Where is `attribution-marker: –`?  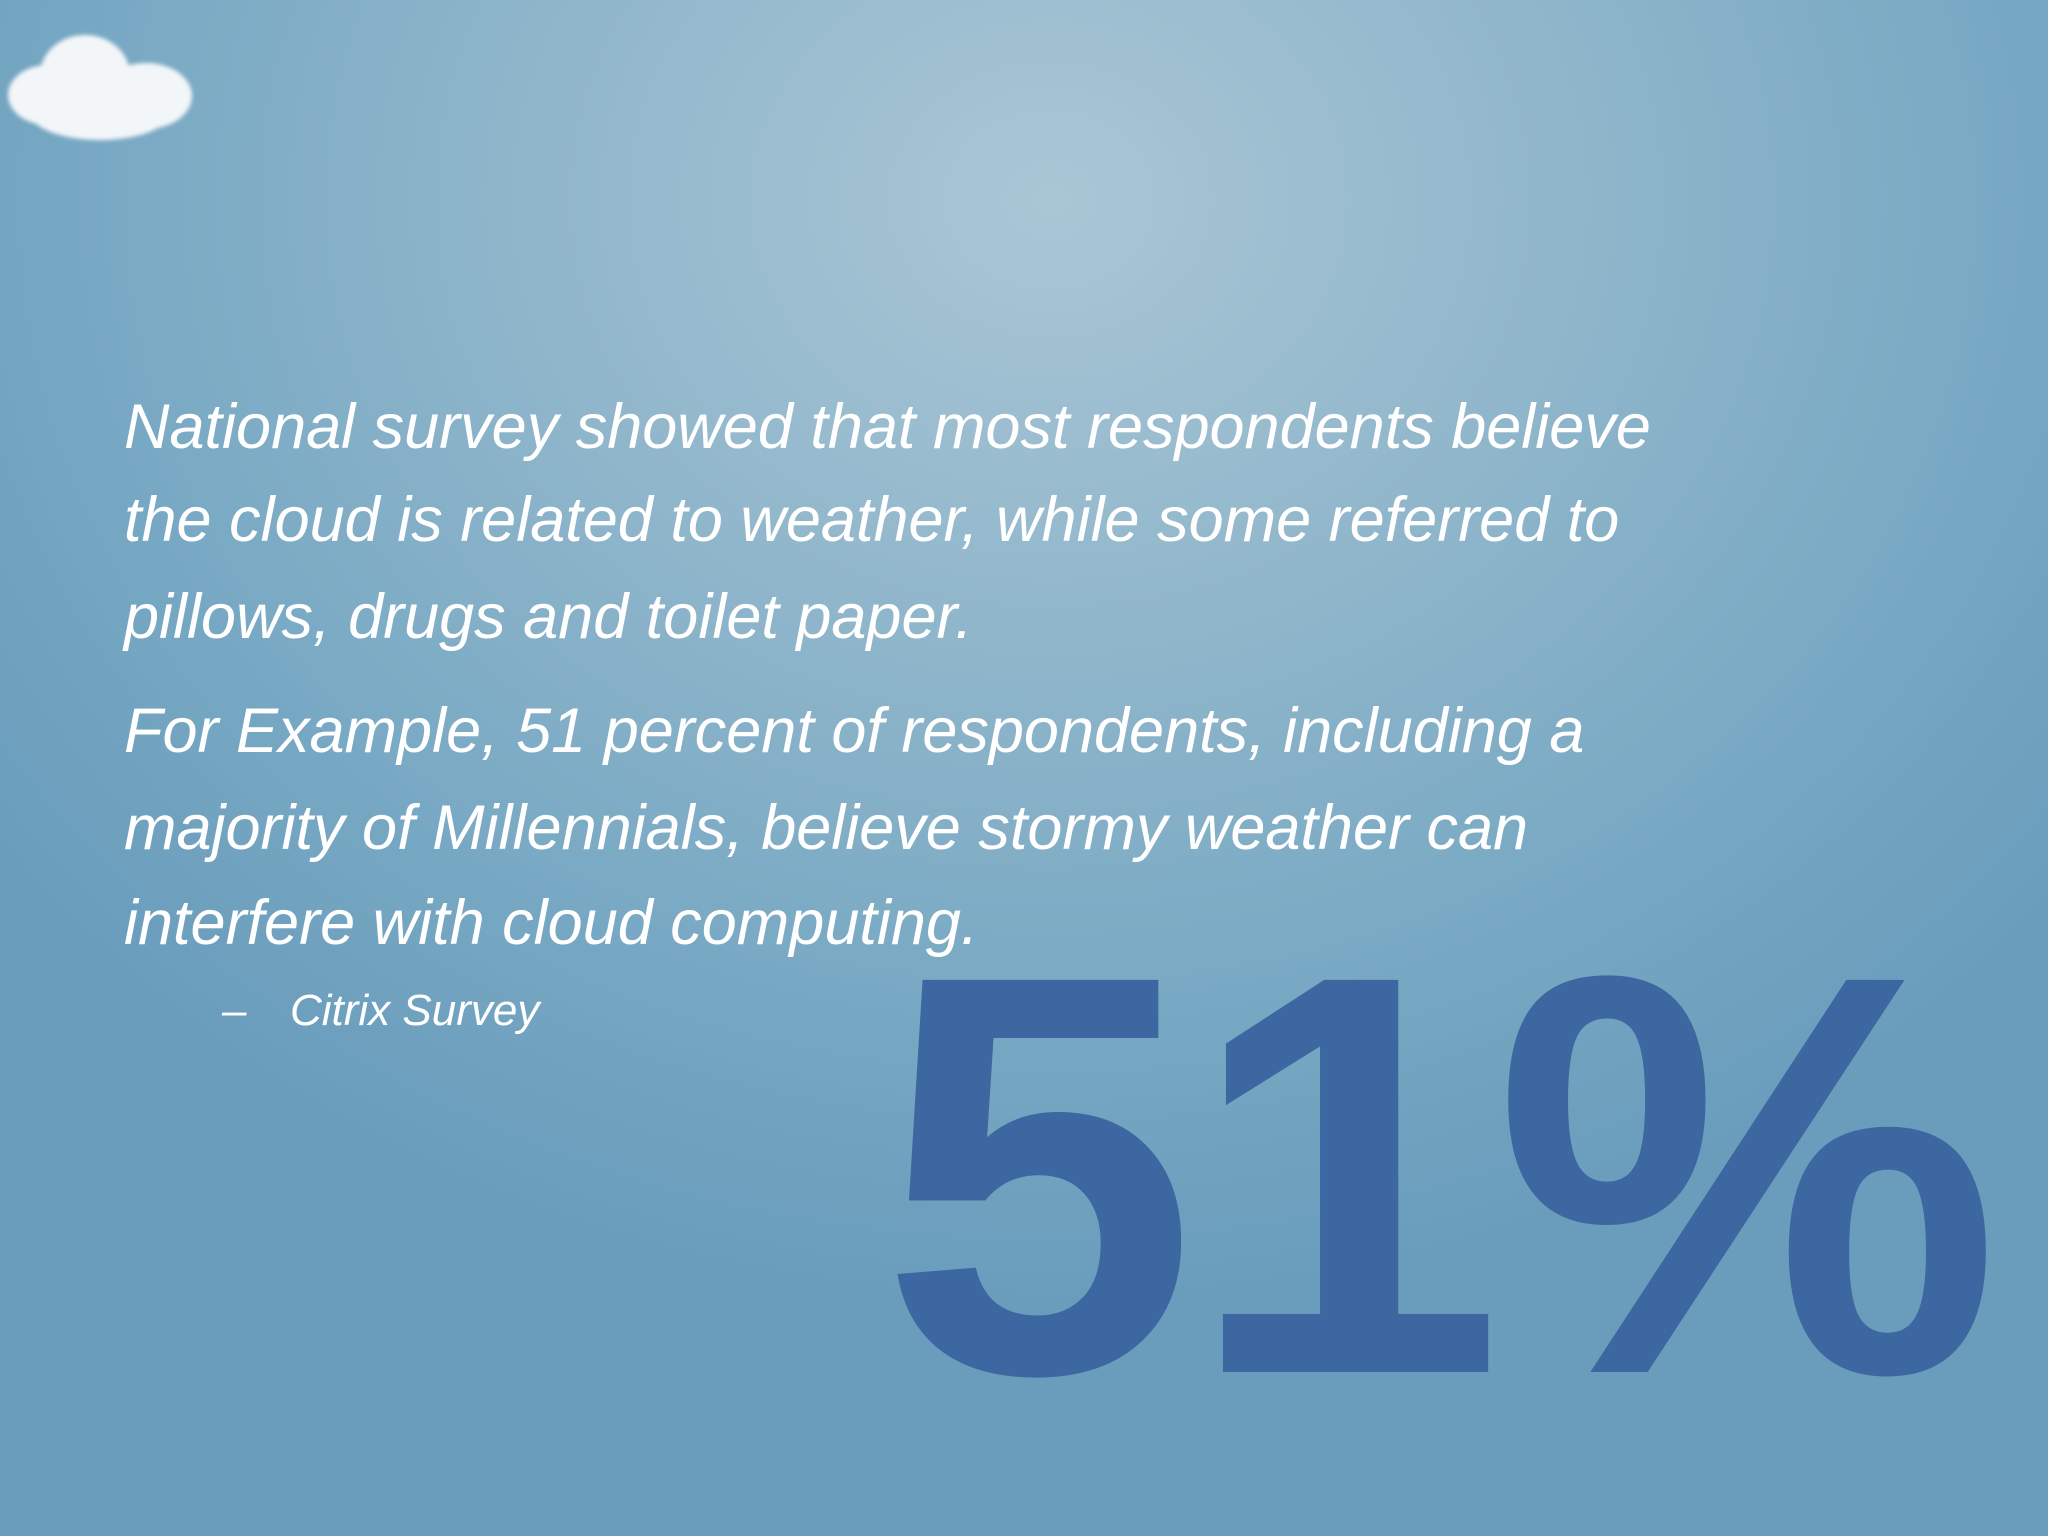 attribution-marker: – is located at coordinates (234, 1010).